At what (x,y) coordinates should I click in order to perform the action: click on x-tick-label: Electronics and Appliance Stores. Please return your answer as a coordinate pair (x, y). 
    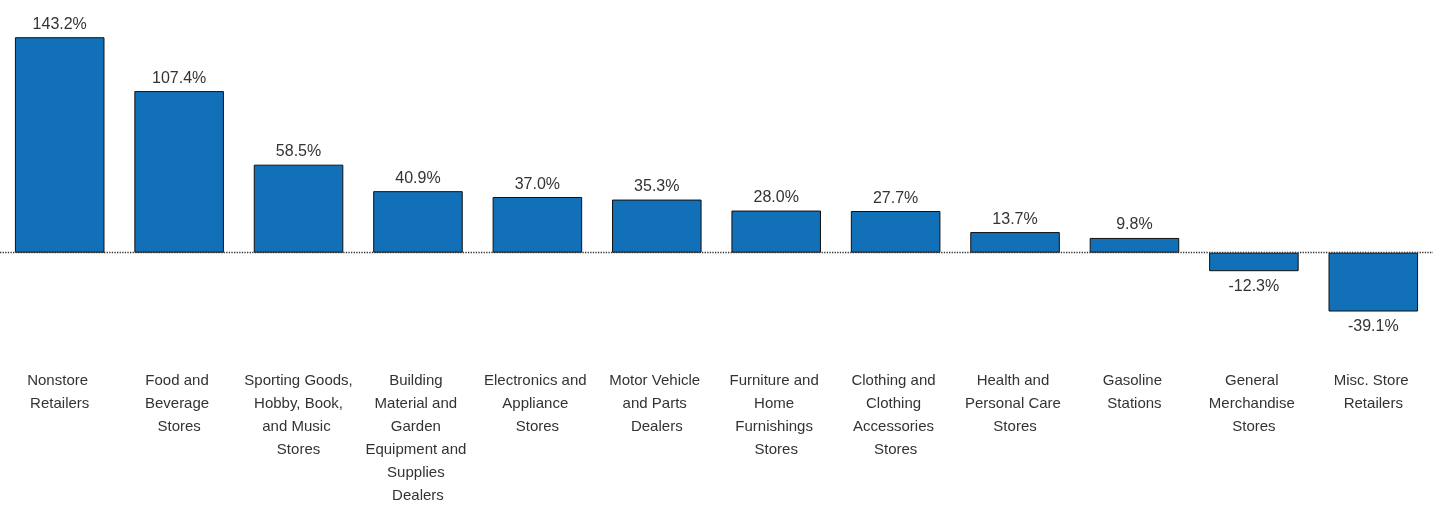
    Looking at the image, I should click on (537, 402).